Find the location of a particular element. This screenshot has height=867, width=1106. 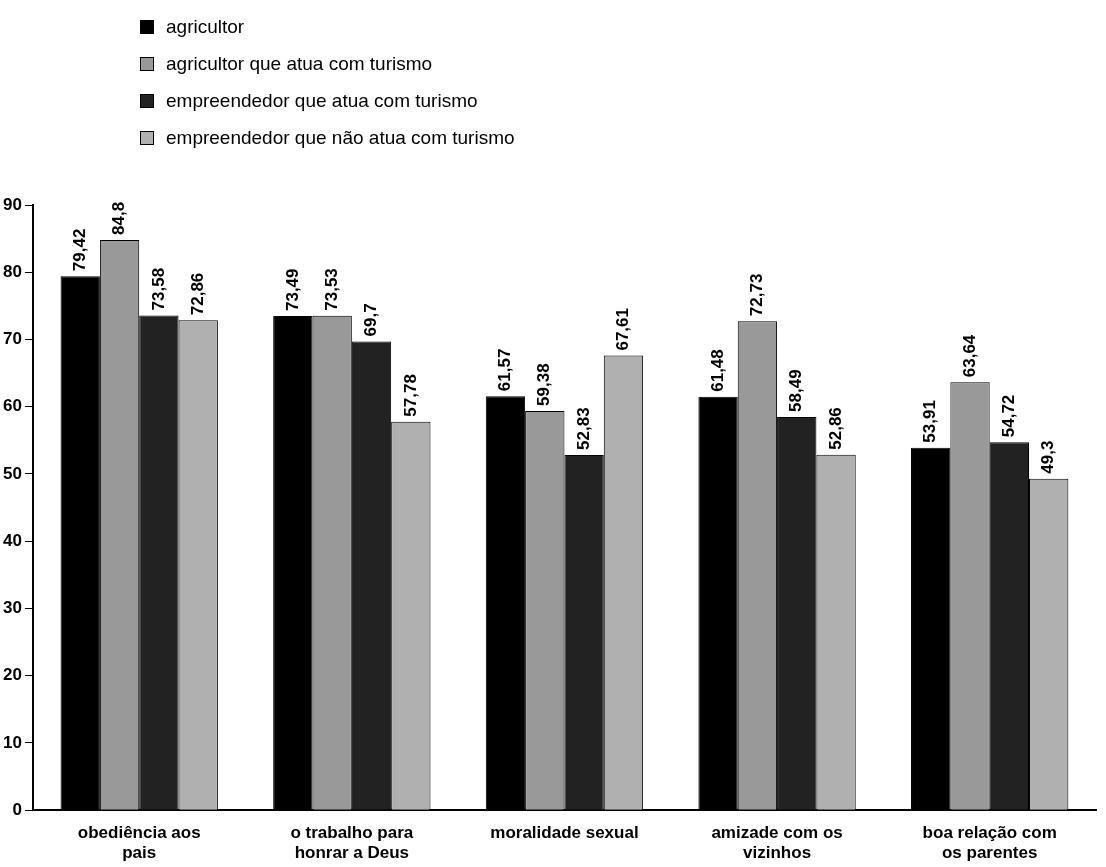

data-label: 69,7 is located at coordinates (371, 320).